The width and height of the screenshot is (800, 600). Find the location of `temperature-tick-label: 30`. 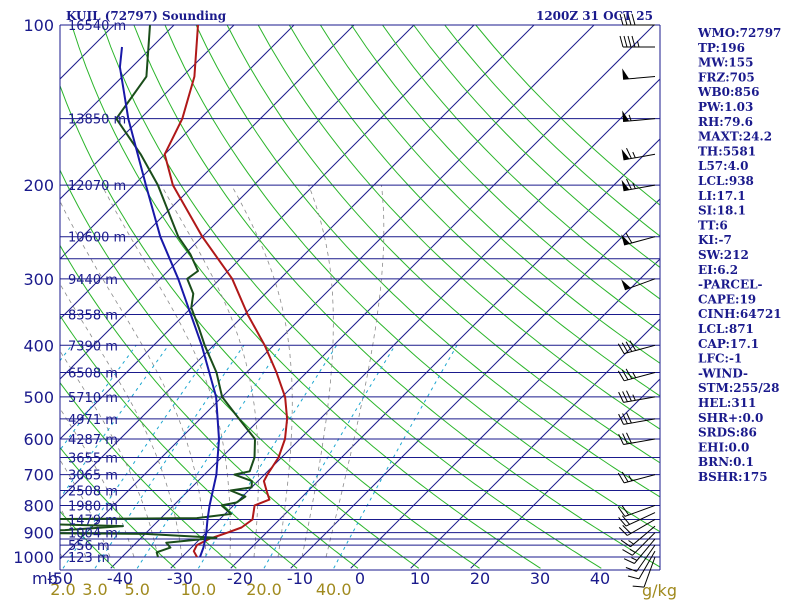

temperature-tick-label: 30 is located at coordinates (540, 578).